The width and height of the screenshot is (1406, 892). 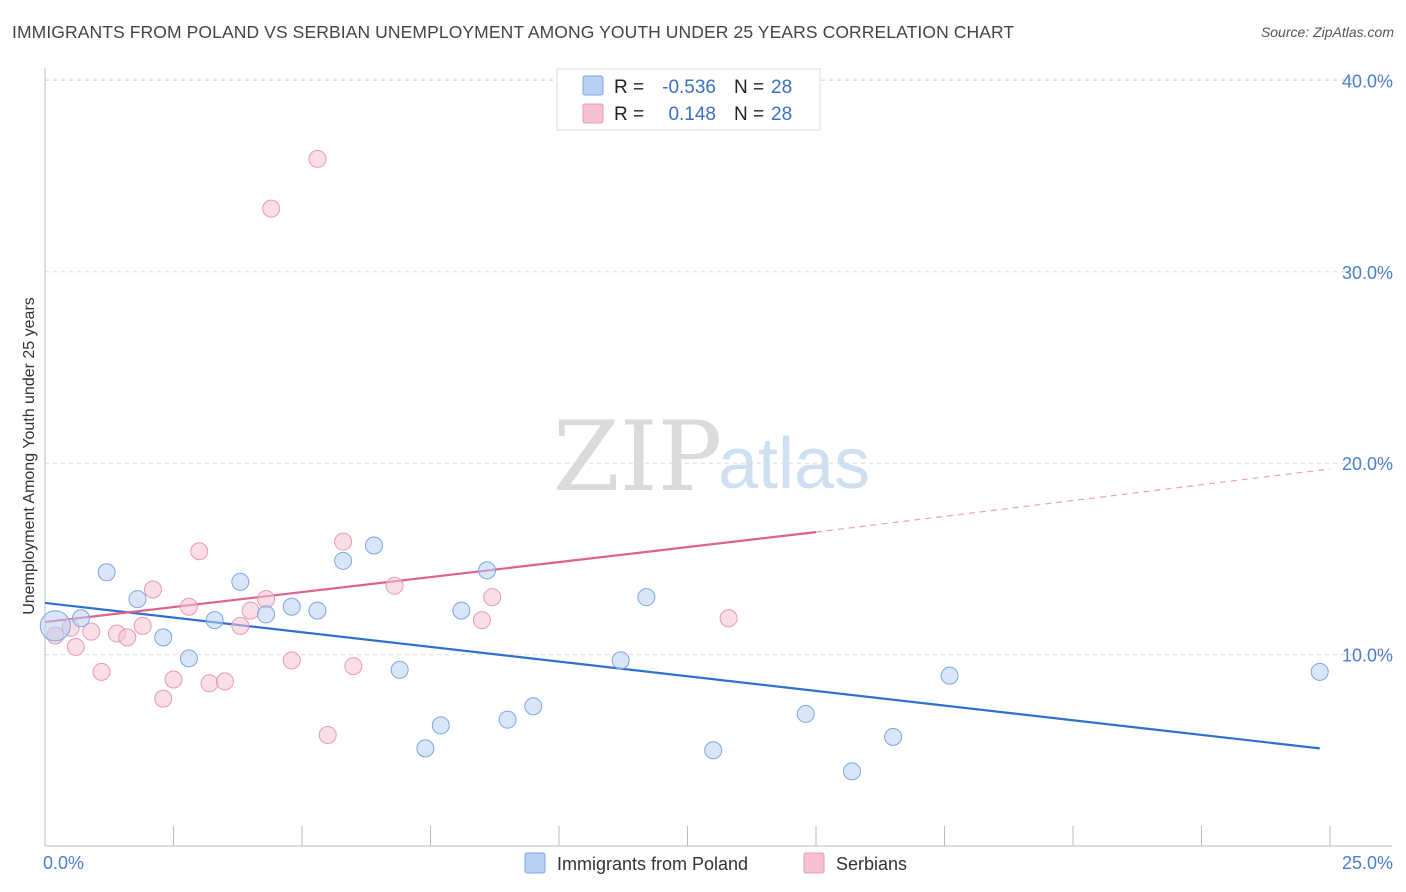 I want to click on x-tick-labels: 0.0% 25.0%, so click(x=718, y=863).